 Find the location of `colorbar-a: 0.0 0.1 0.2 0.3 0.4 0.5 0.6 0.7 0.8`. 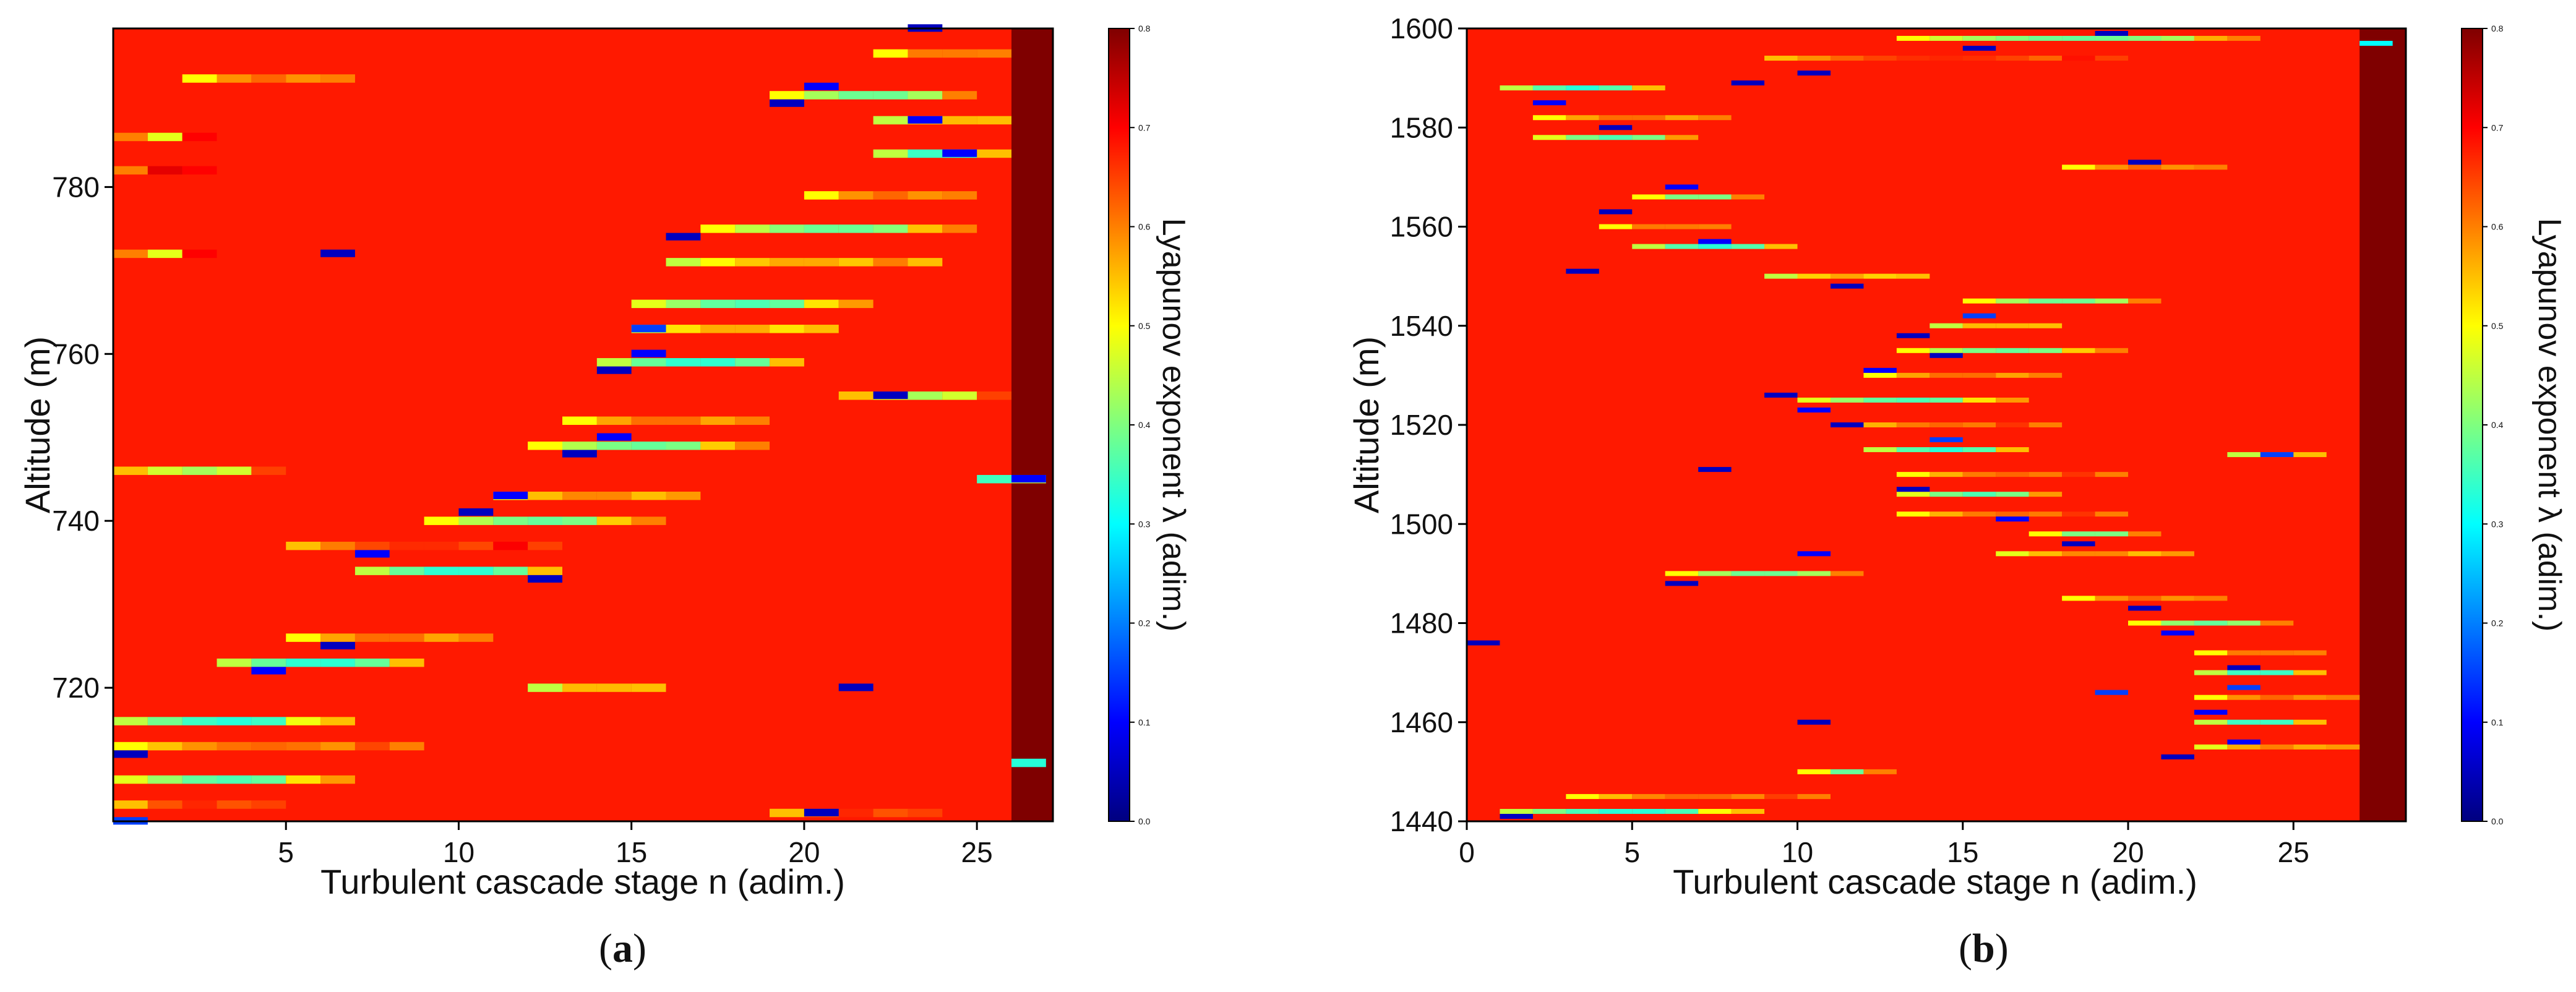

colorbar-a: 0.0 0.1 0.2 0.3 0.4 0.5 0.6 0.7 0.8 is located at coordinates (1129, 425).